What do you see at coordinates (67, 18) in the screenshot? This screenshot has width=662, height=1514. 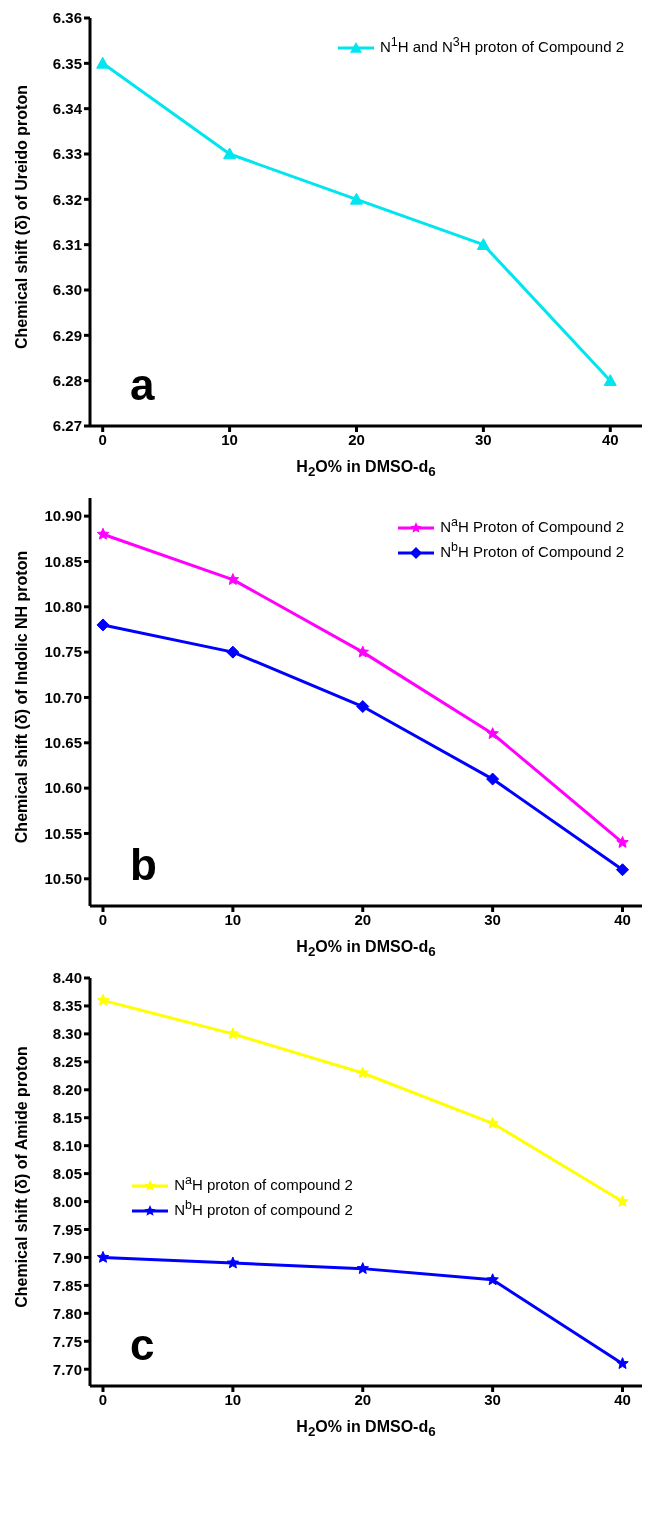 I see `y-tick-label: 6.36` at bounding box center [67, 18].